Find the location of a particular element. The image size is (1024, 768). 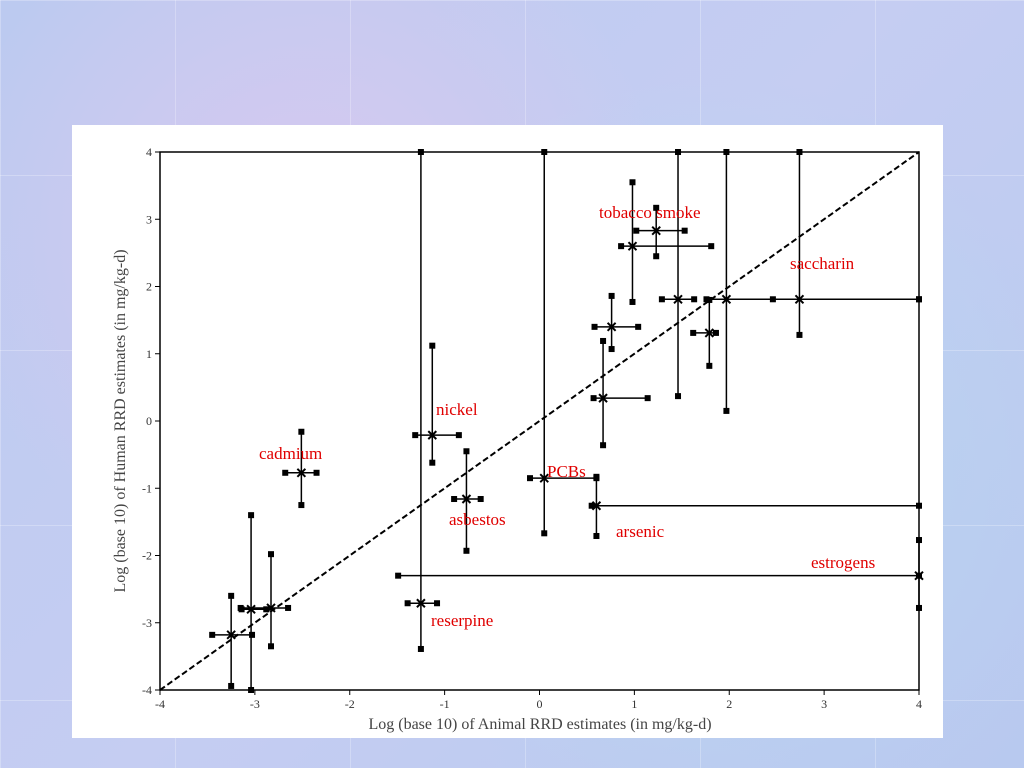

x-tick-label: 1 is located at coordinates (634, 704).